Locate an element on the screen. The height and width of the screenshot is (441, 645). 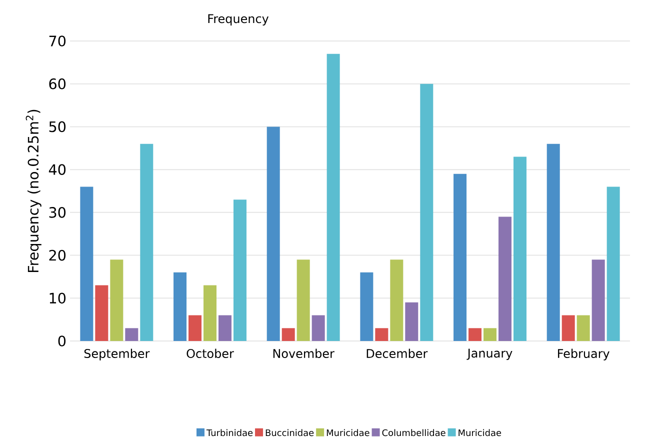
x-tick-label: October is located at coordinates (210, 353).